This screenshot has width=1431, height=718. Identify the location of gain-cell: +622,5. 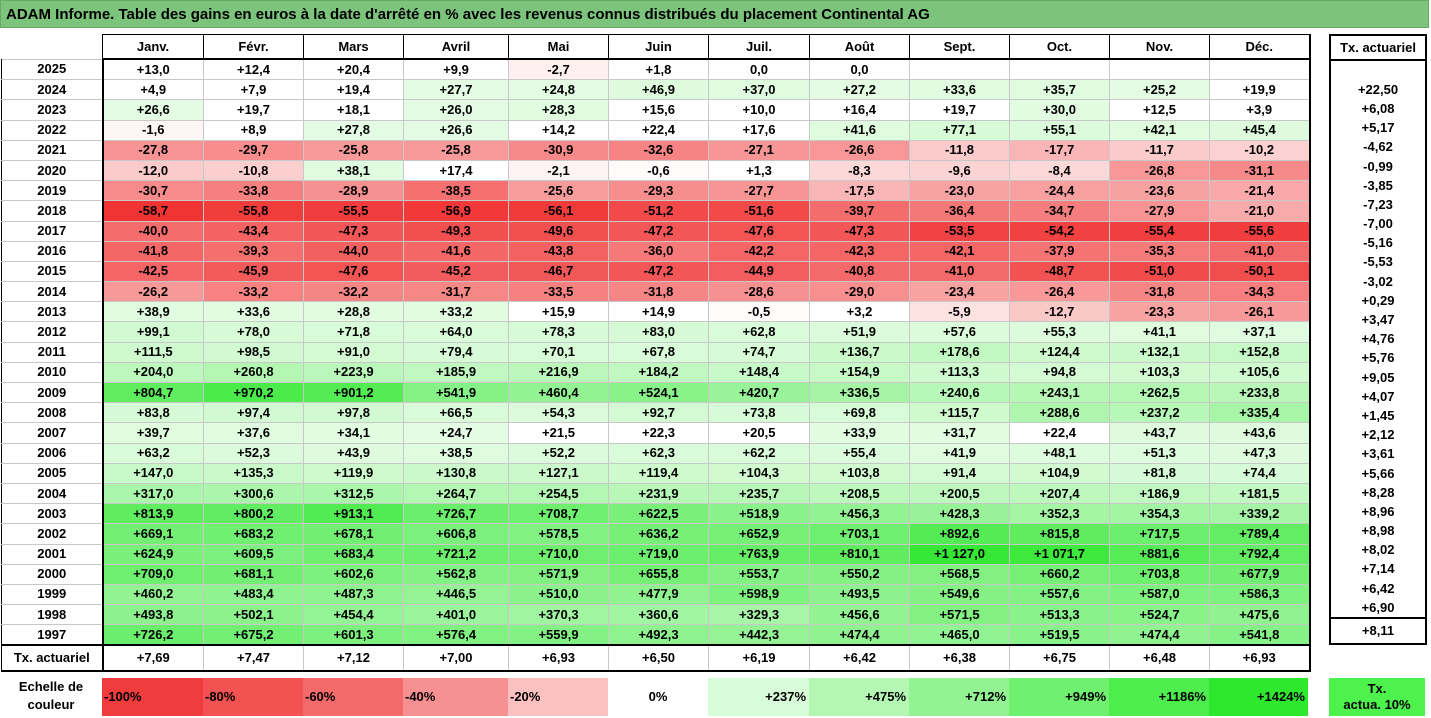
(658, 514).